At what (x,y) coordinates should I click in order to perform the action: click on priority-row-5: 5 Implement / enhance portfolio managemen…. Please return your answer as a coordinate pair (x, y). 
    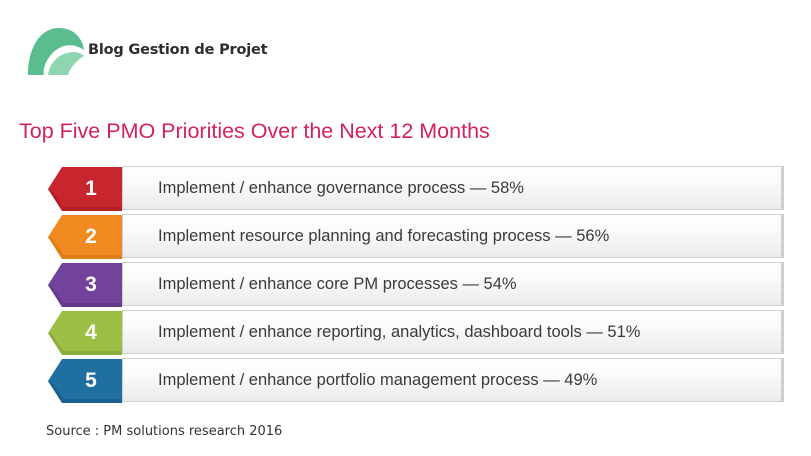
    Looking at the image, I should click on (417, 381).